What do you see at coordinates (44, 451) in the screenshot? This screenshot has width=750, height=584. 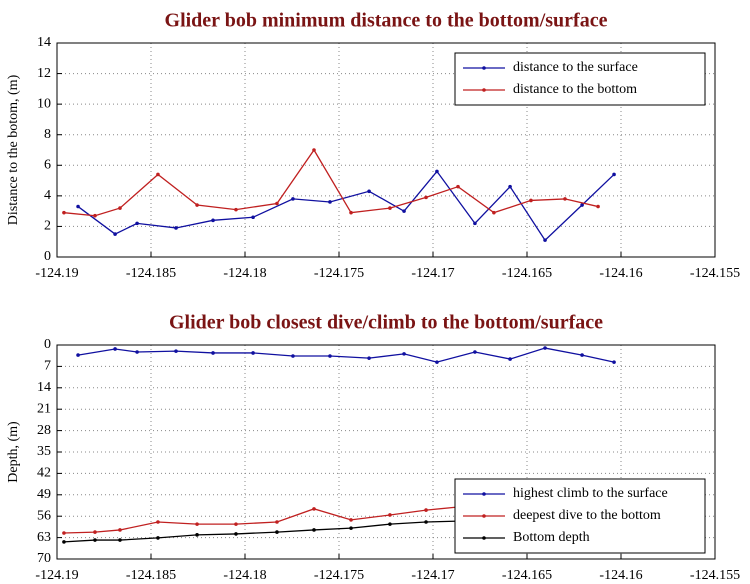 I see `y-tick-label: 35` at bounding box center [44, 451].